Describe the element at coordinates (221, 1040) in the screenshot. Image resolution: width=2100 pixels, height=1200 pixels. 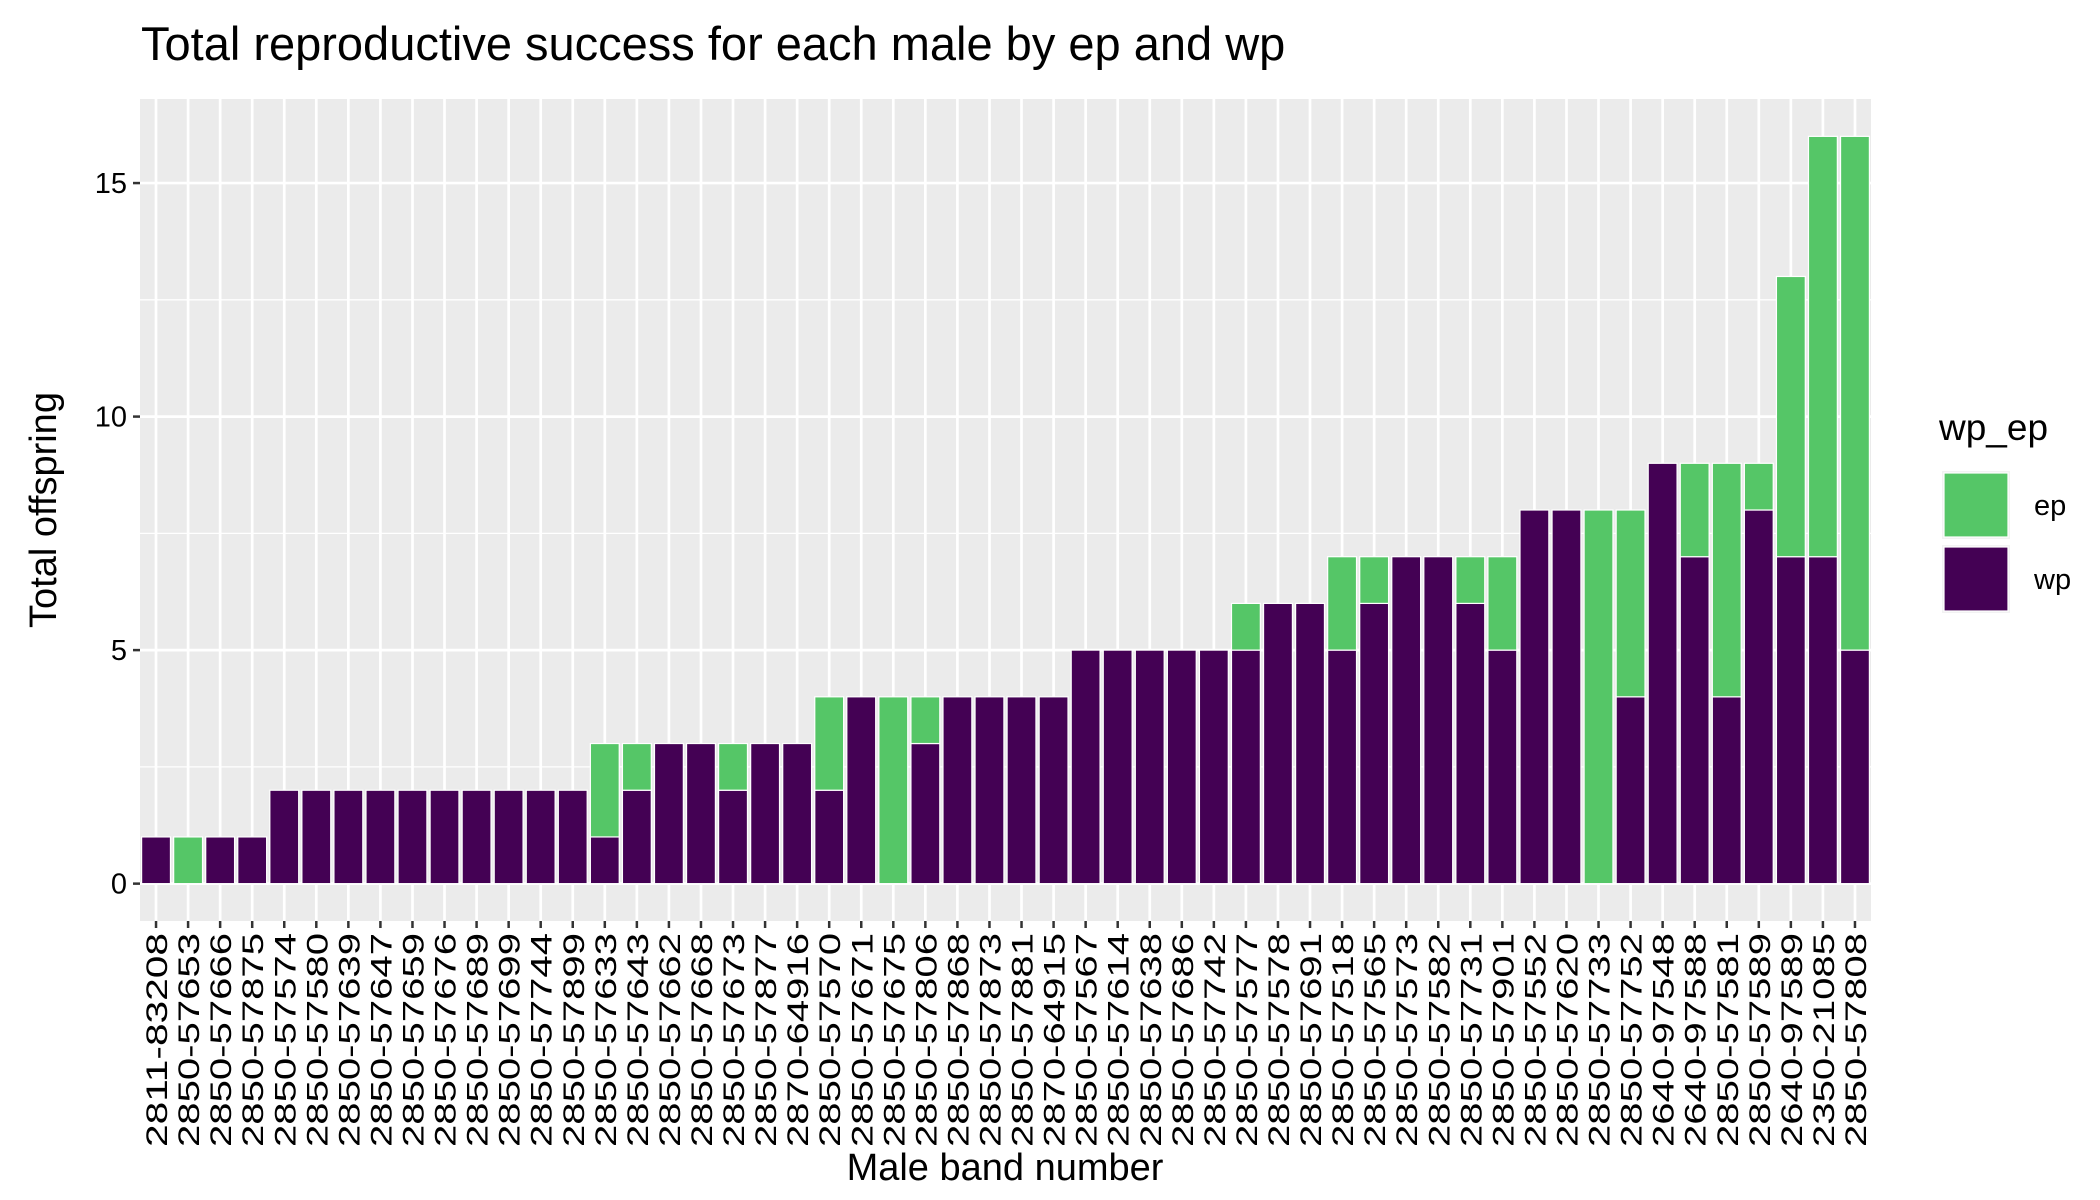
I see `x-tick-label: 2850-57666` at that location.